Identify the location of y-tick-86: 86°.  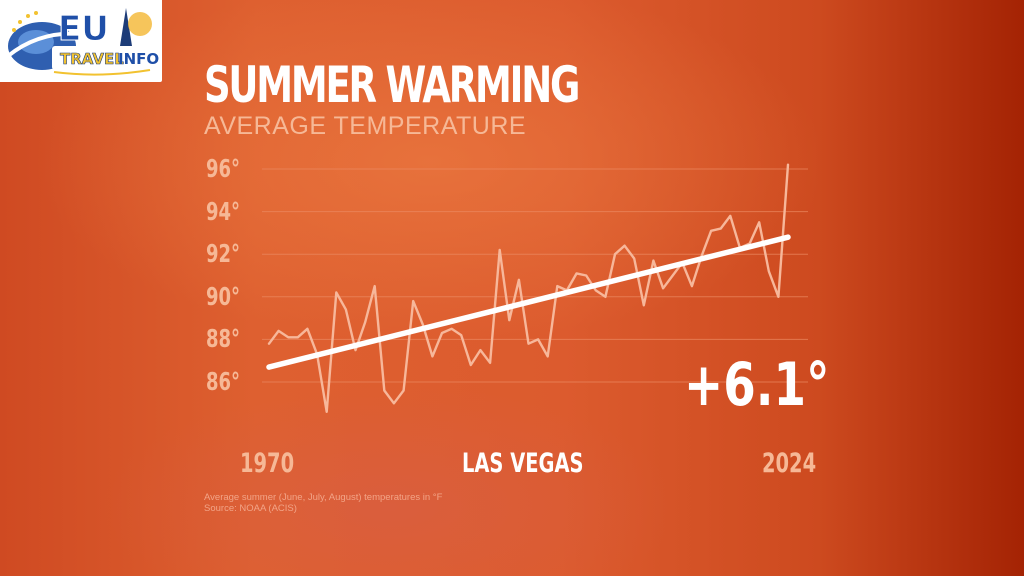
(223, 381).